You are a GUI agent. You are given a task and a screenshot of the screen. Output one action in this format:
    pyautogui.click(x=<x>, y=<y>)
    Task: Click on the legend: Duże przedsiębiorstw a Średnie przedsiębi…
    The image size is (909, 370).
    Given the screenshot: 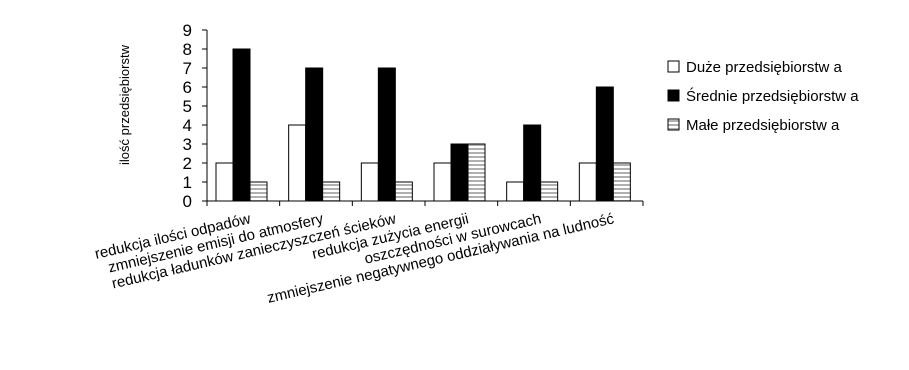 What is the action you would take?
    pyautogui.click(x=763, y=96)
    